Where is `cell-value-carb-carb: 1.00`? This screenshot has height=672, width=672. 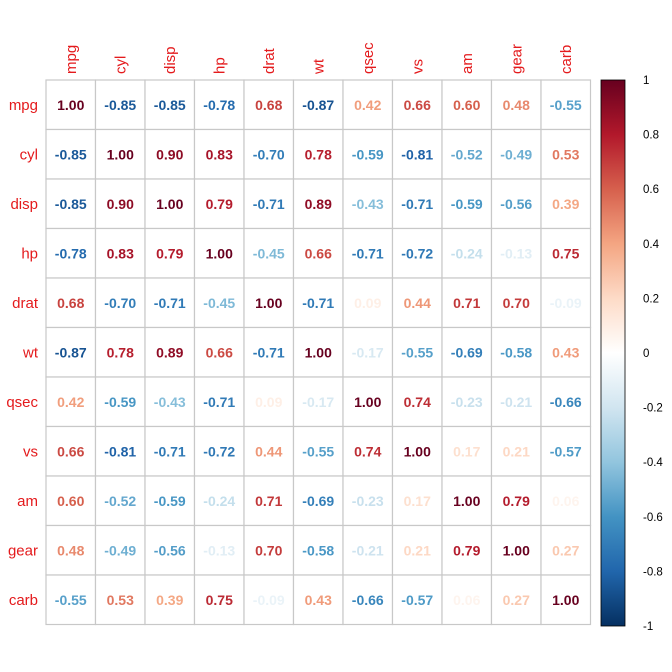
cell-value-carb-carb: 1.00 is located at coordinates (565, 600).